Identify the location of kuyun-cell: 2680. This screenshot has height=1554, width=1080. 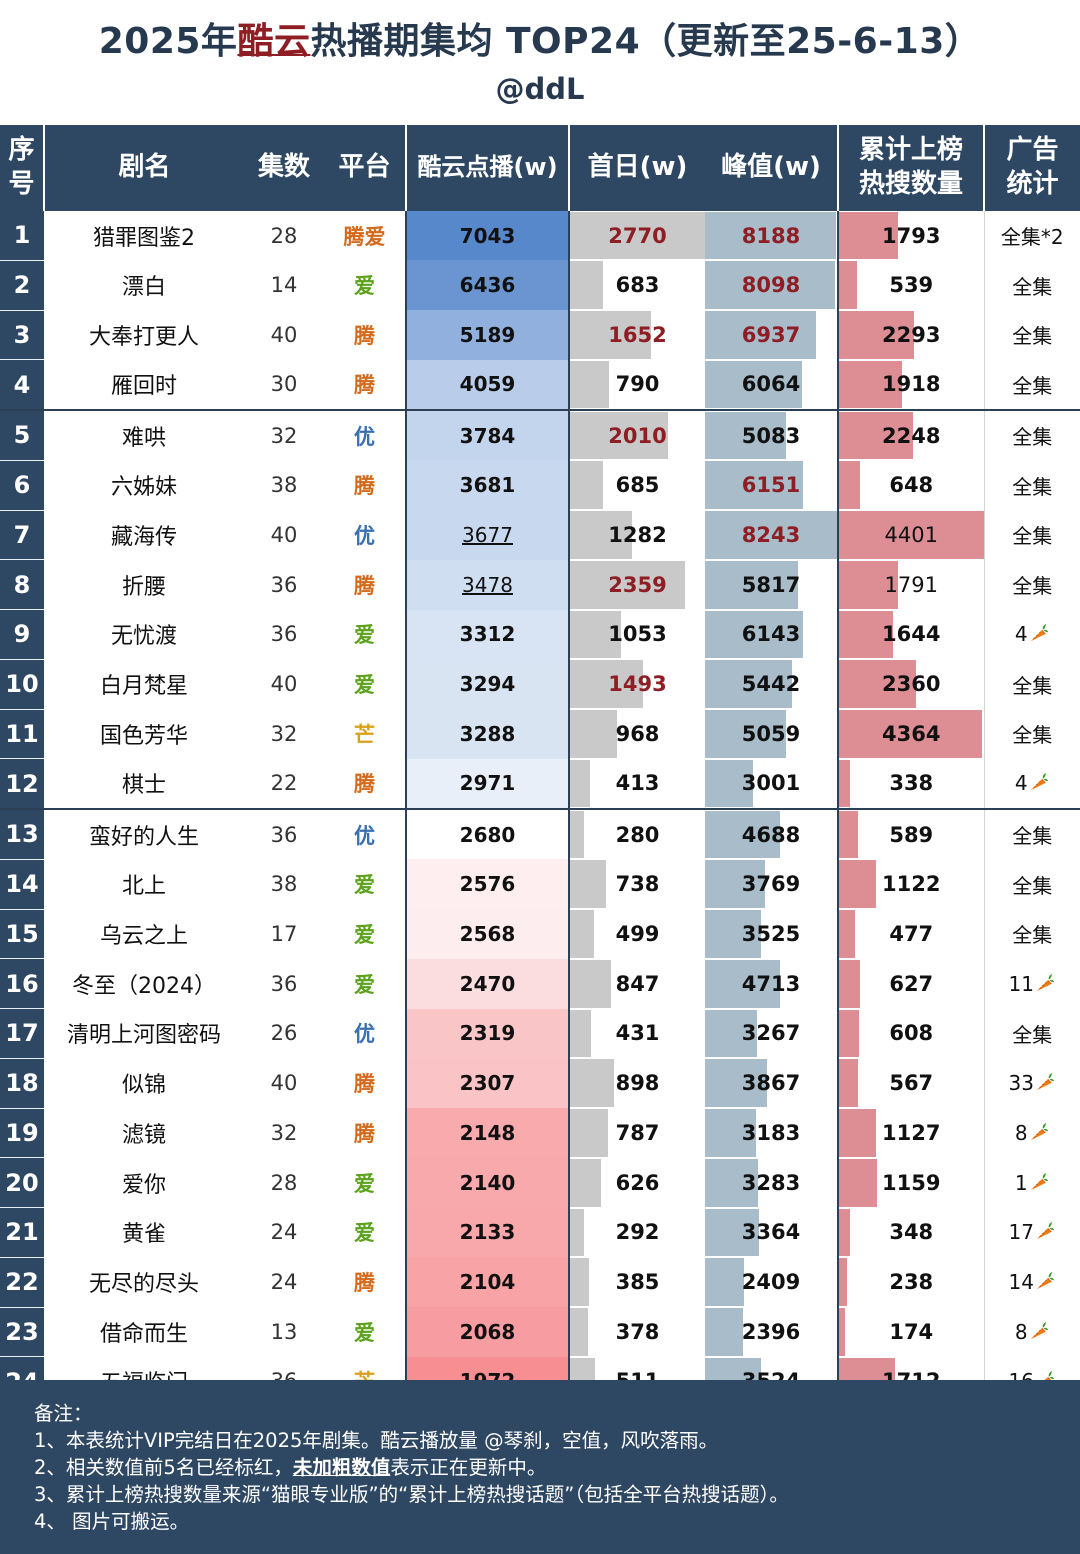
(487, 834).